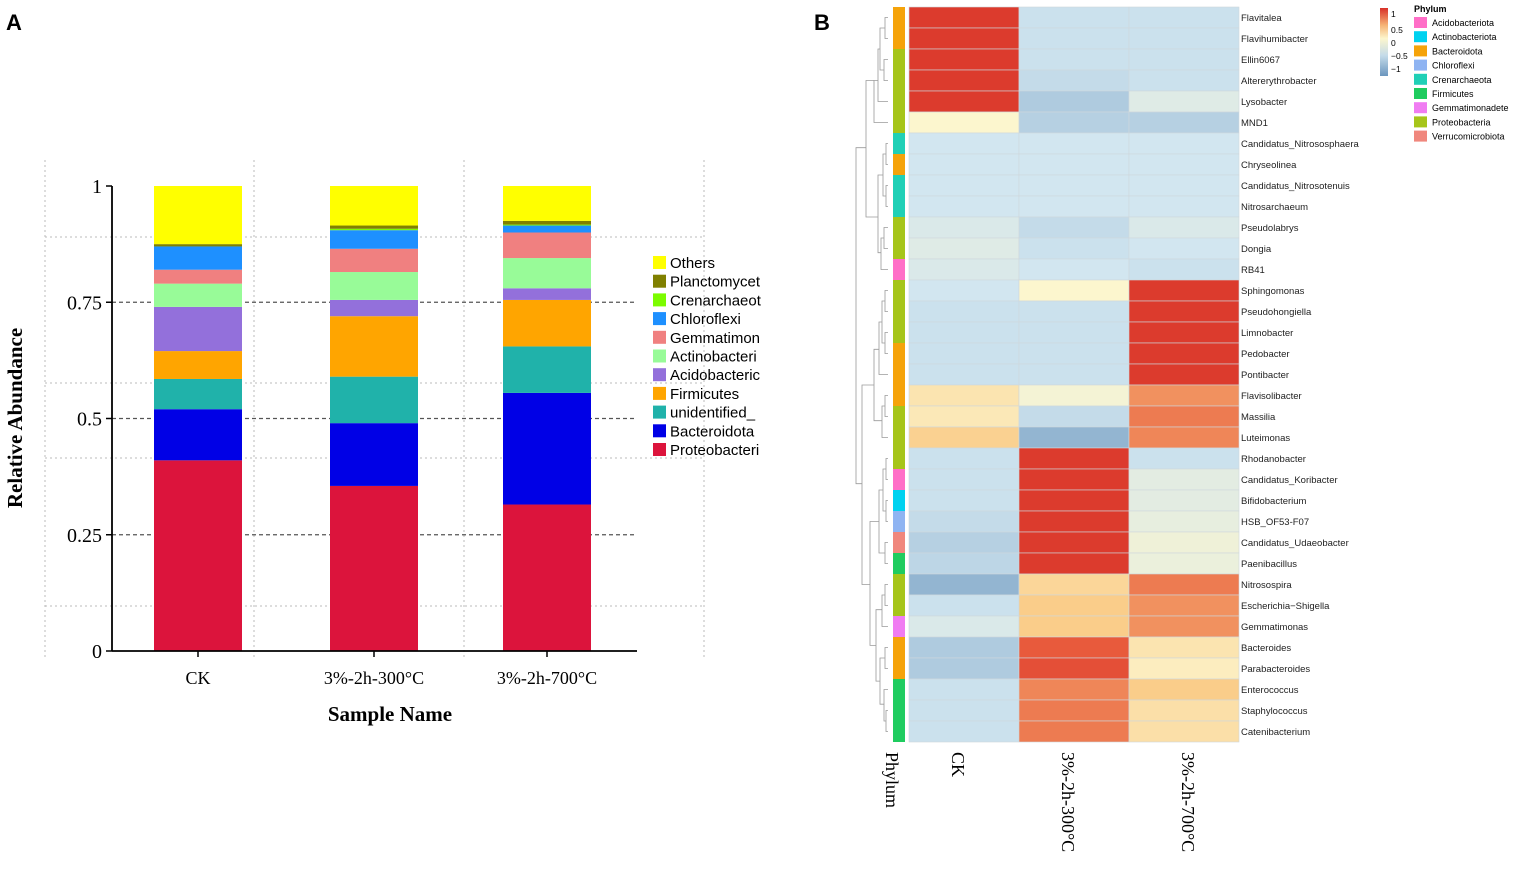 The width and height of the screenshot is (1535, 871). What do you see at coordinates (1188, 802) in the screenshot?
I see `column-label: 3%-2h-700°C` at bounding box center [1188, 802].